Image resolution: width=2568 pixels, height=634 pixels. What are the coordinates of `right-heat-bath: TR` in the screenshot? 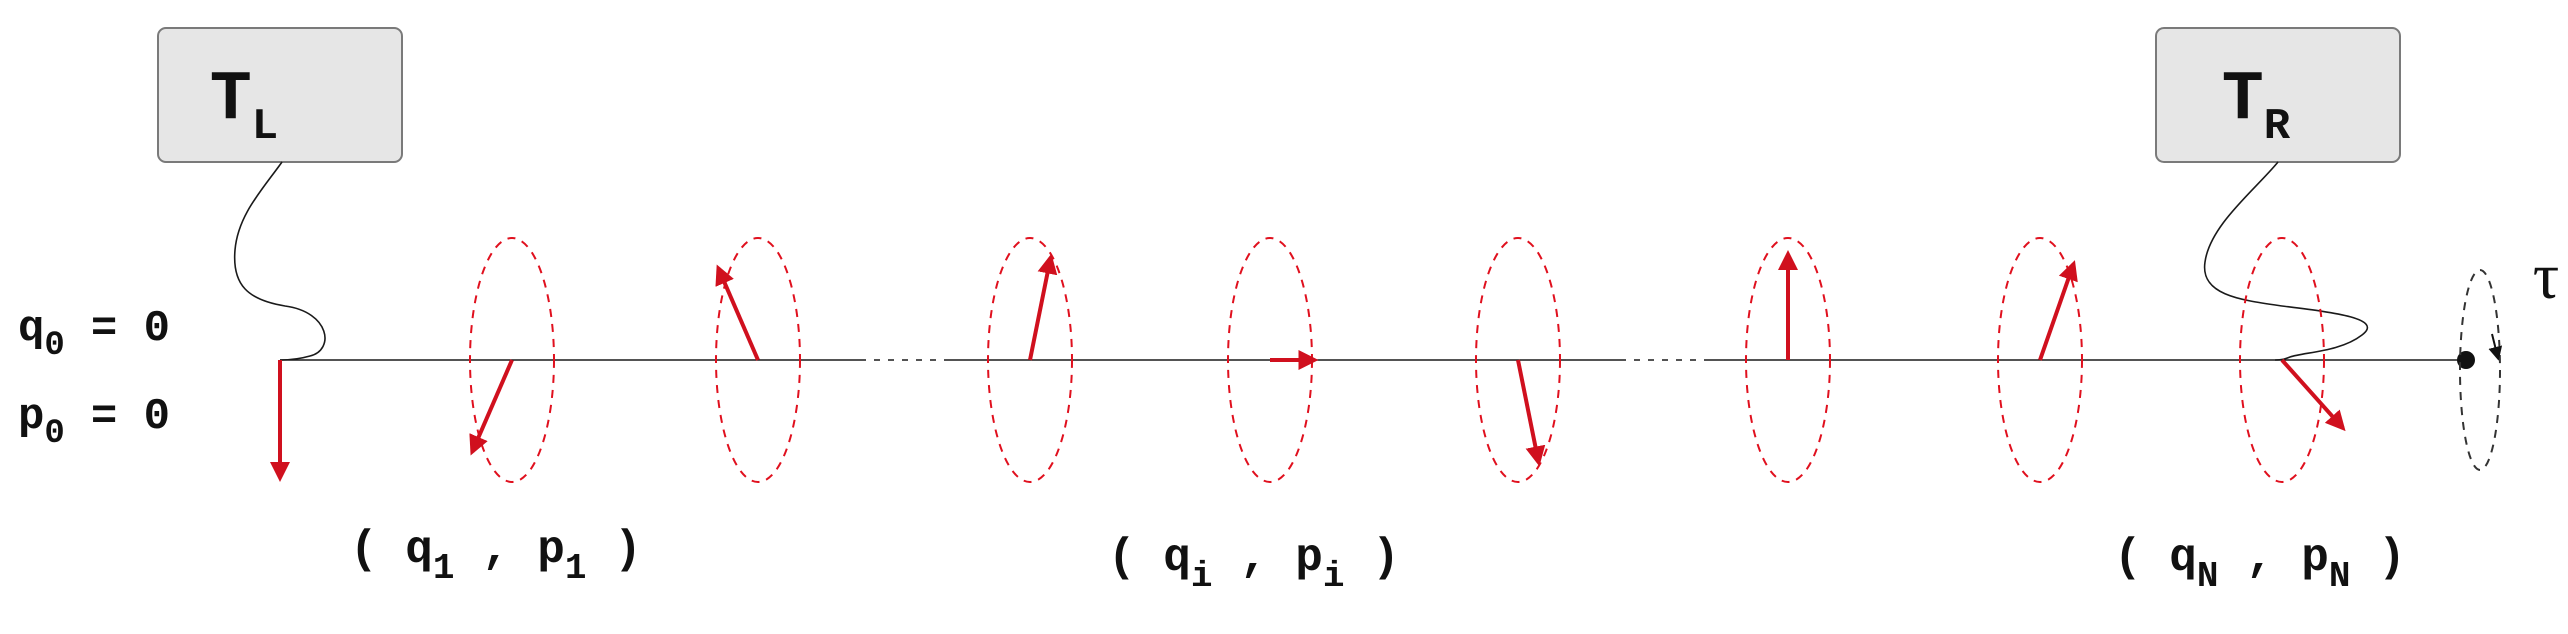 It's located at (2278, 194).